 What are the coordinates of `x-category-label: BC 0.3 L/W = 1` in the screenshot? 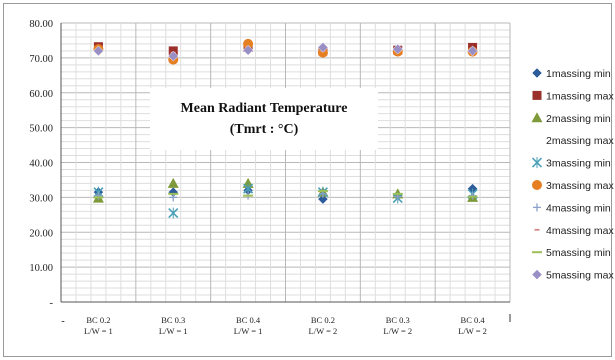 It's located at (173, 325).